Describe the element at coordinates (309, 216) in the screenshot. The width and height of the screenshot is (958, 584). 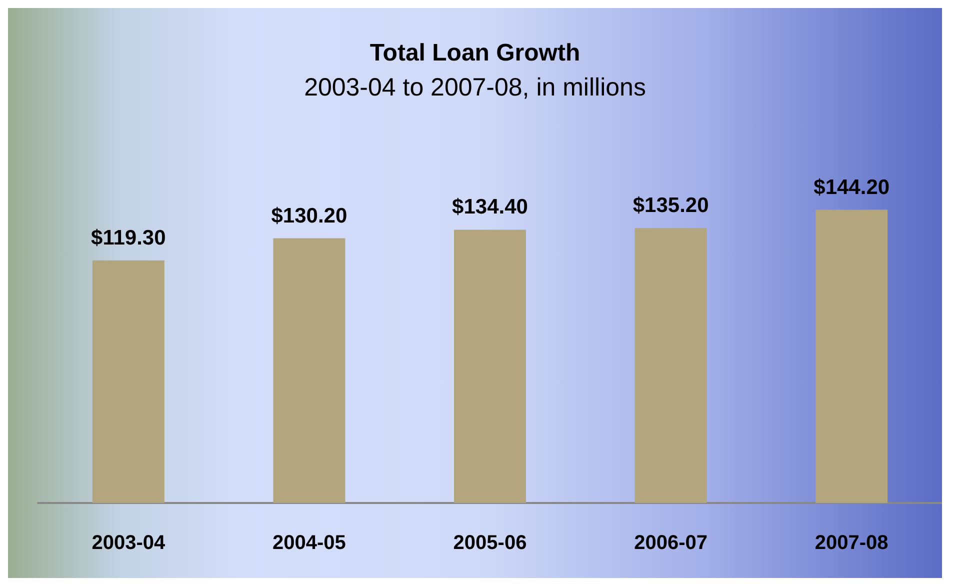
I see `data-label: $130.20` at that location.